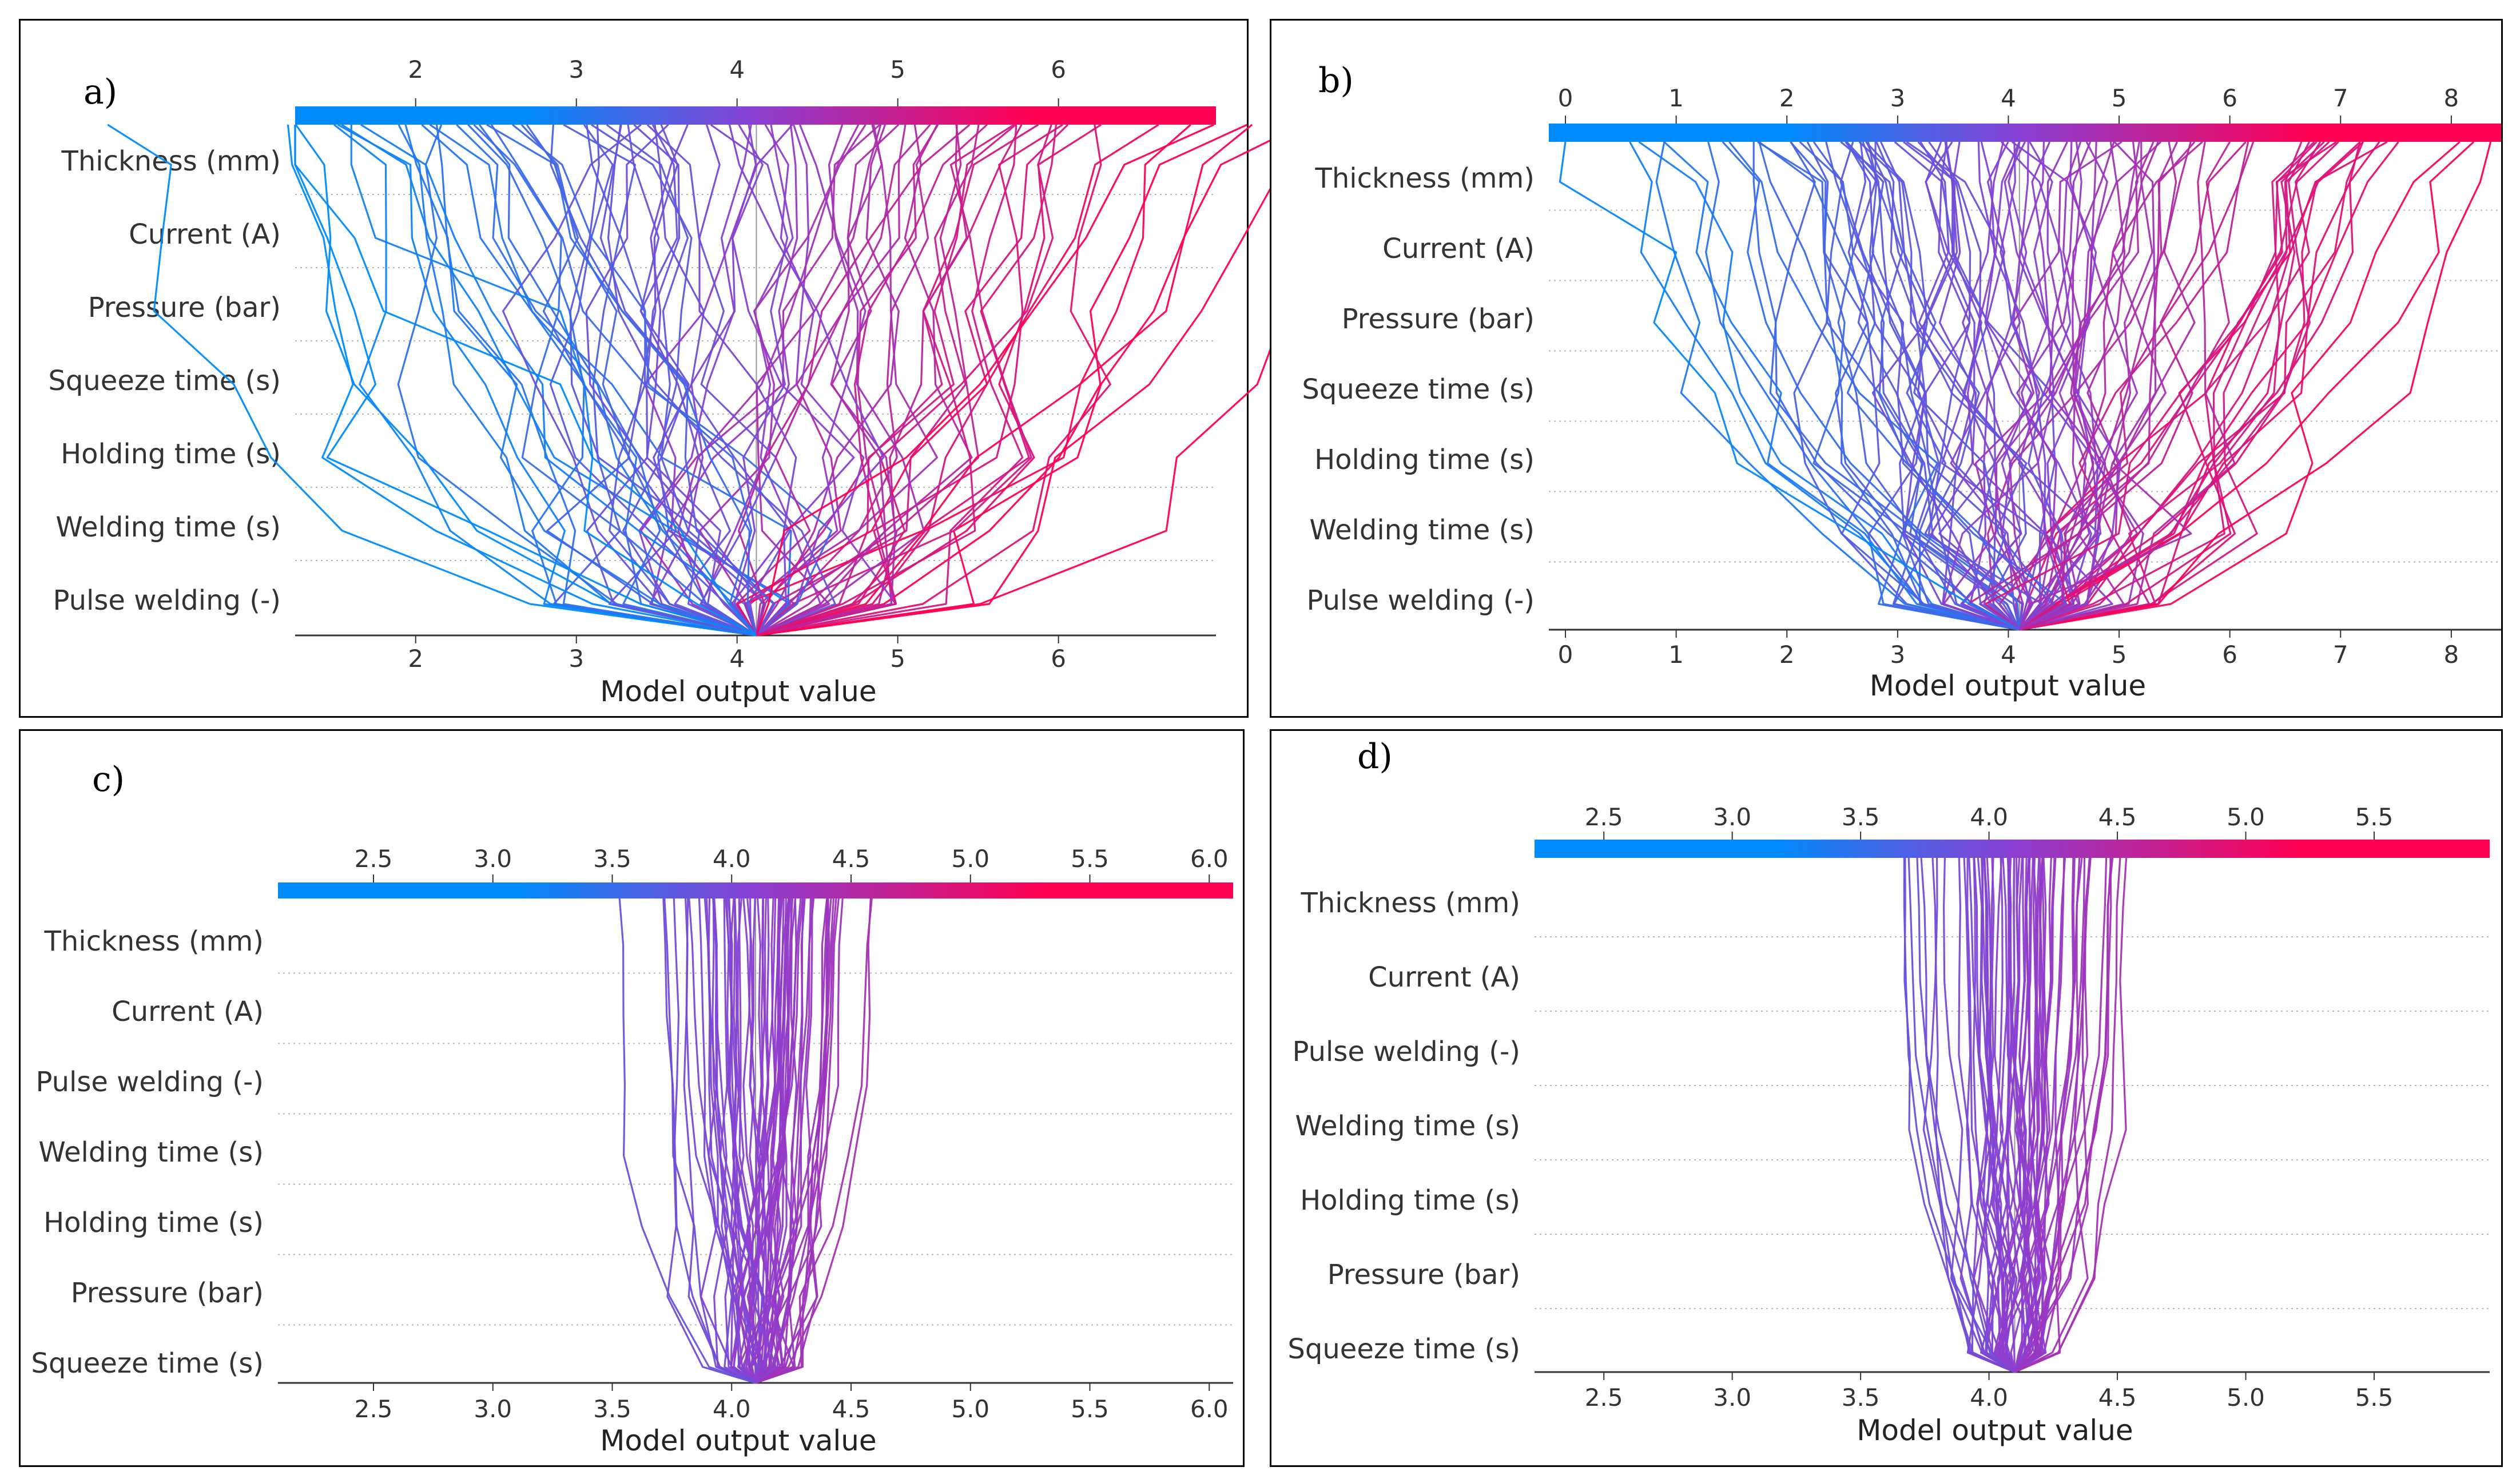 This screenshot has width=2520, height=1483. Describe the element at coordinates (1410, 1200) in the screenshot. I see `feature-label: Holding time (s)` at that location.